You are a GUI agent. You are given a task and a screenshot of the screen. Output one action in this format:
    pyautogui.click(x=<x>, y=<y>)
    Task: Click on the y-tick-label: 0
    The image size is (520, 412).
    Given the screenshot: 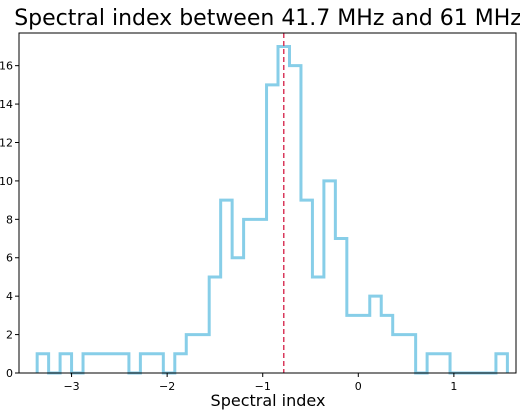 What is the action you would take?
    pyautogui.click(x=9, y=373)
    